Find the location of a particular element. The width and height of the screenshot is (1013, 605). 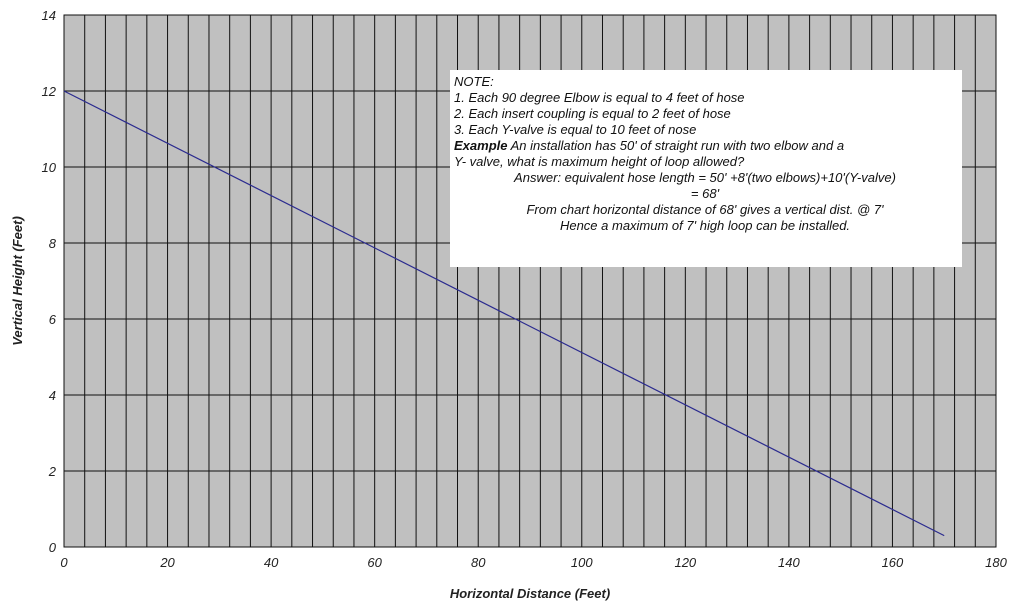

x-tick-label: 120 is located at coordinates (685, 562).